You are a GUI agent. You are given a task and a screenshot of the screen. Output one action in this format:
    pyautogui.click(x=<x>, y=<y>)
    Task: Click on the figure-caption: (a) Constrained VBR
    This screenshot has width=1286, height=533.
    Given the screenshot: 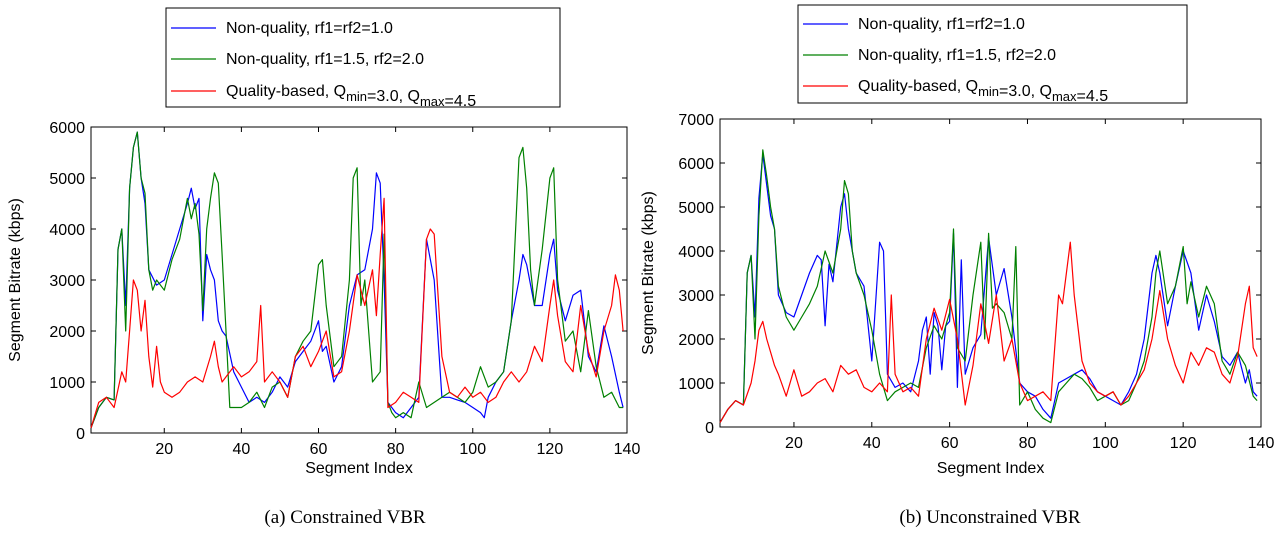 What is the action you would take?
    pyautogui.click(x=344, y=517)
    